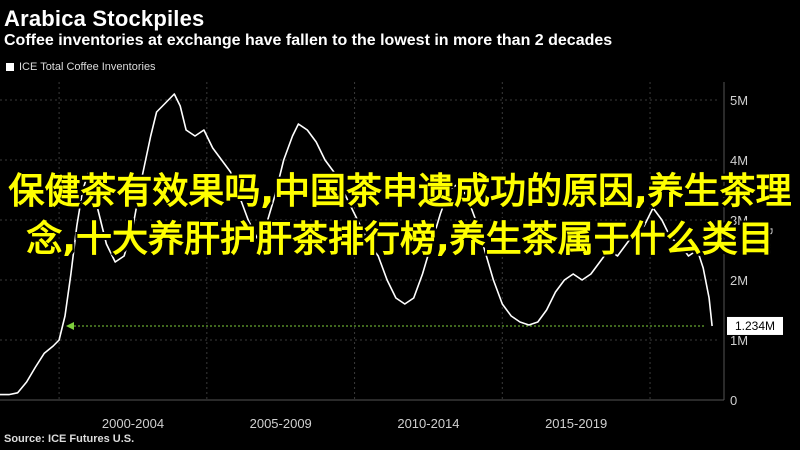  What do you see at coordinates (87, 67) in the screenshot?
I see `legend-label: ICE Total Coffee Inventories` at bounding box center [87, 67].